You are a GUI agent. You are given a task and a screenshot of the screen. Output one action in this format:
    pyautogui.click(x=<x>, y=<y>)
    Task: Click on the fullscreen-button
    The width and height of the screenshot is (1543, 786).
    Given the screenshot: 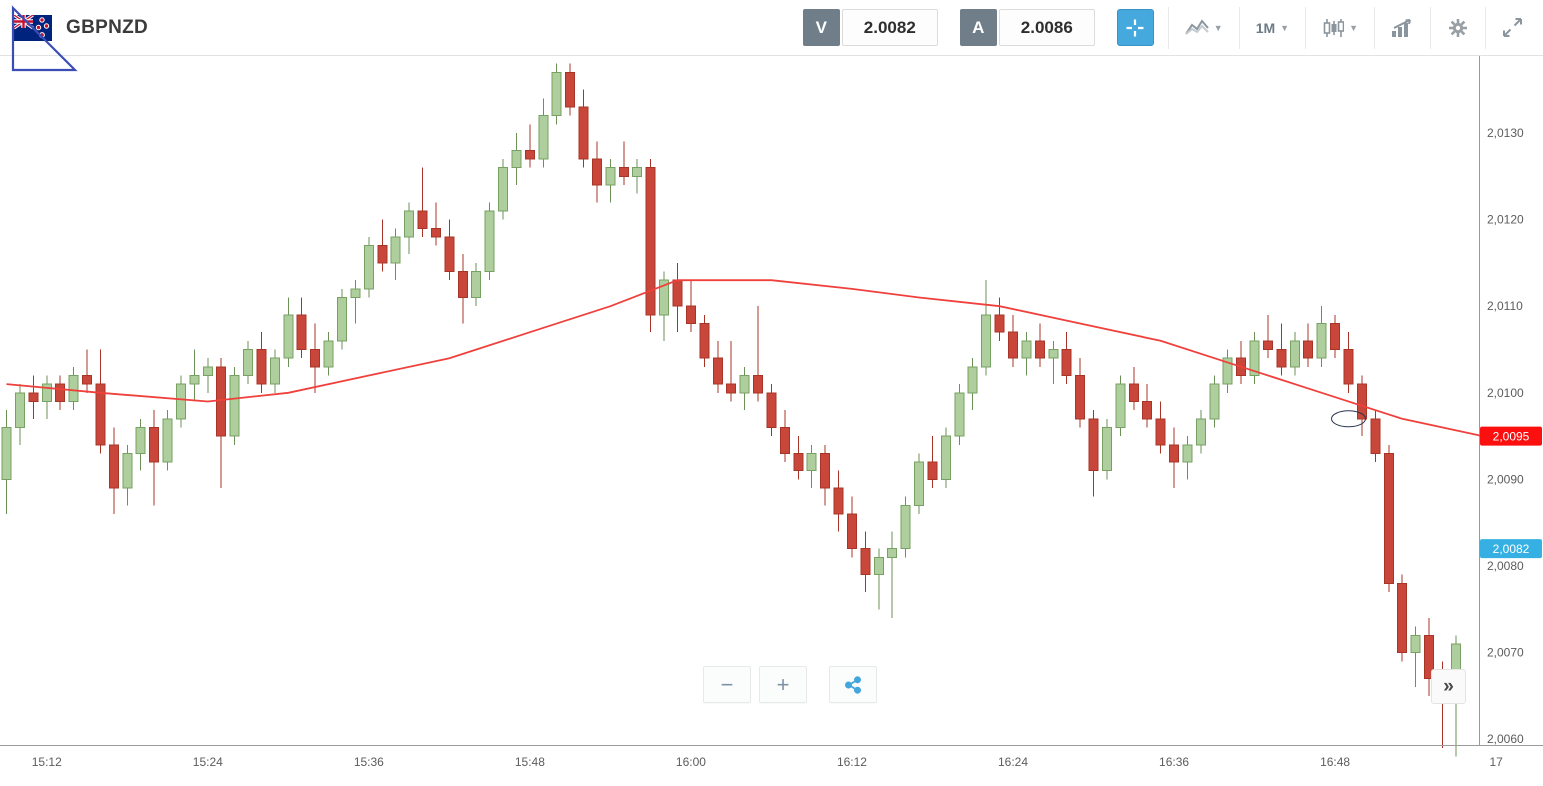 What is the action you would take?
    pyautogui.click(x=1512, y=28)
    